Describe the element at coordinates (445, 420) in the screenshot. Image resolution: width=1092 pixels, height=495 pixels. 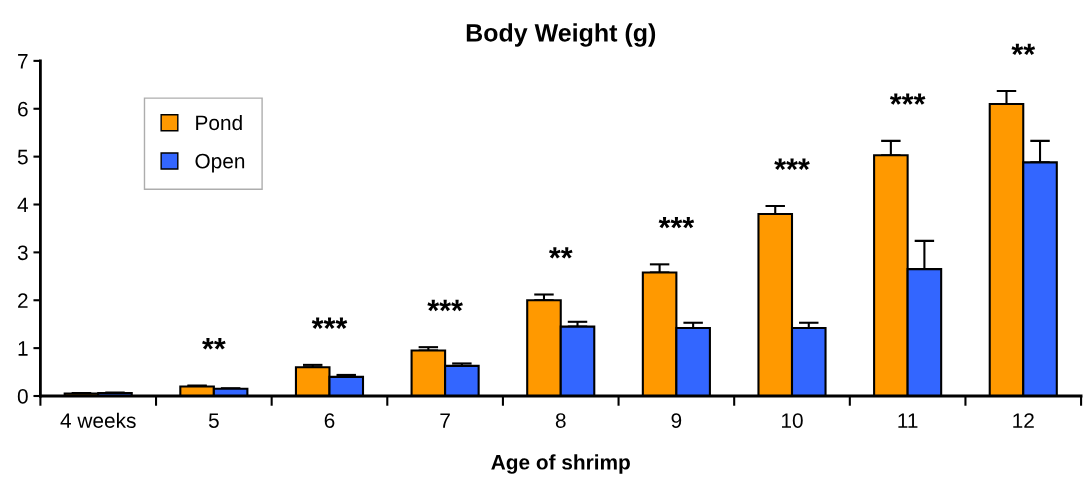
I see `x-tick-label: 7` at that location.